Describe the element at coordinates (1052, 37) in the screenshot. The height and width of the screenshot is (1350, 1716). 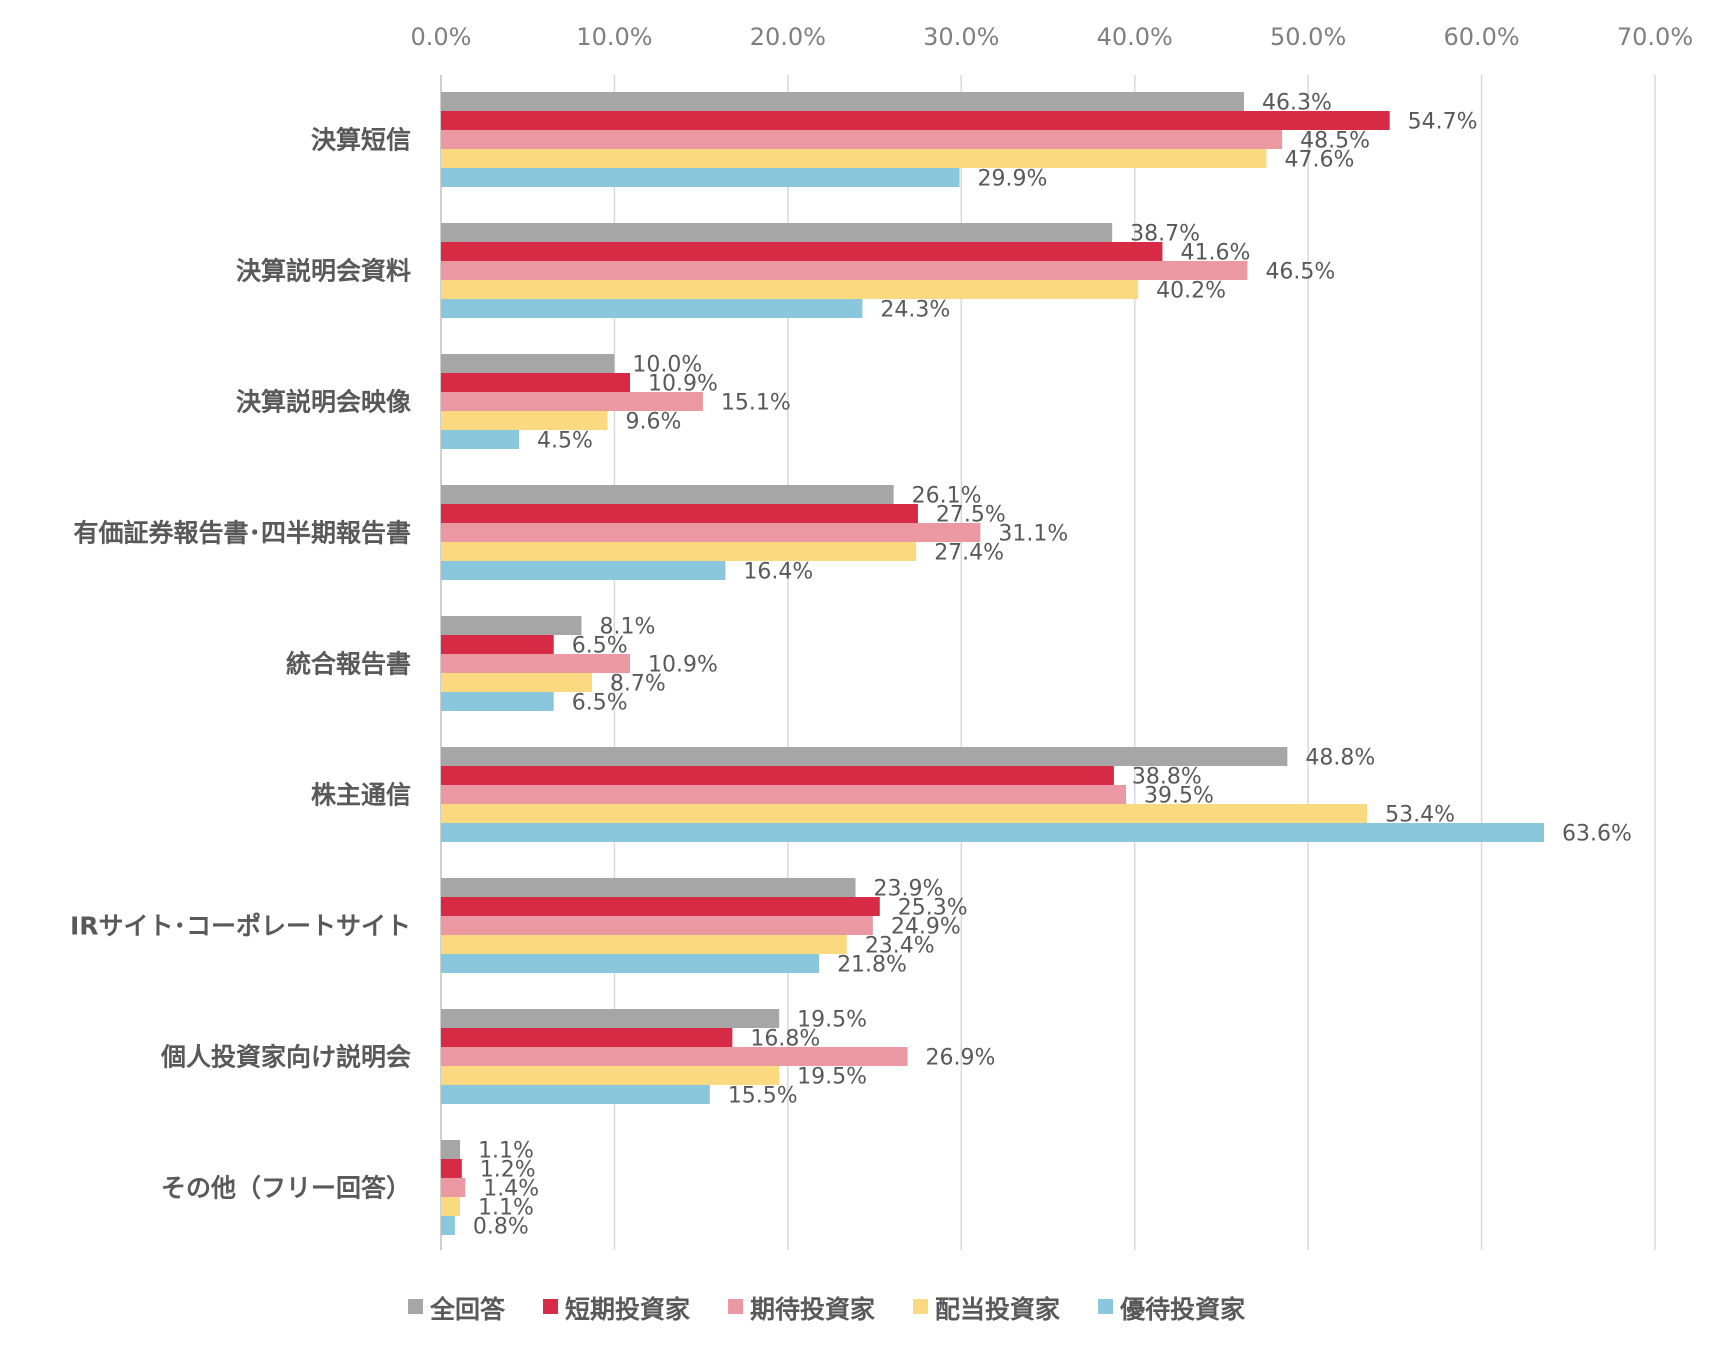
I see `x-axis-ticks: 0.0% 10.0% 20.0% 30.0% 40.0% 50.0% 60.0% 70.0%` at that location.